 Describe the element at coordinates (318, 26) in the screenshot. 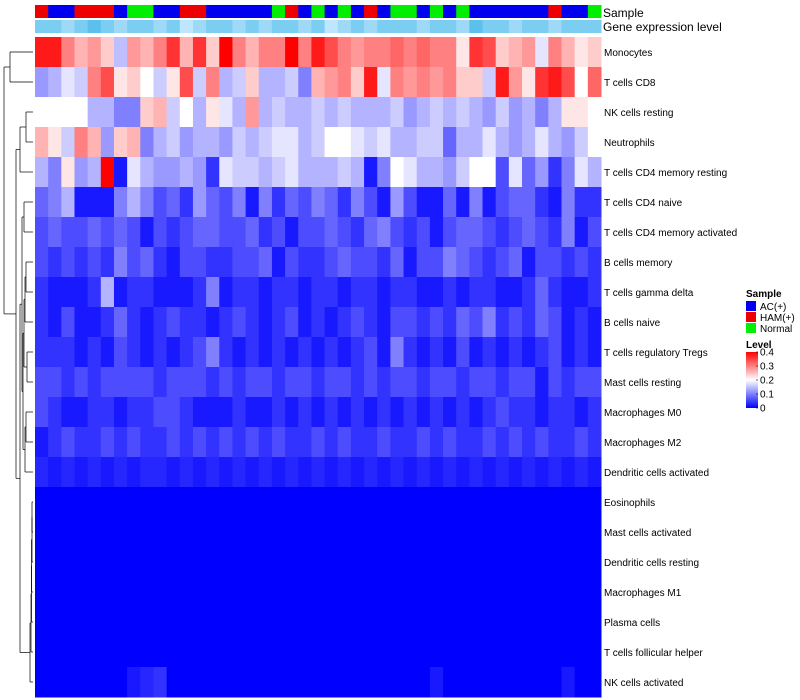

I see `gene-expression-annotation-bar` at that location.